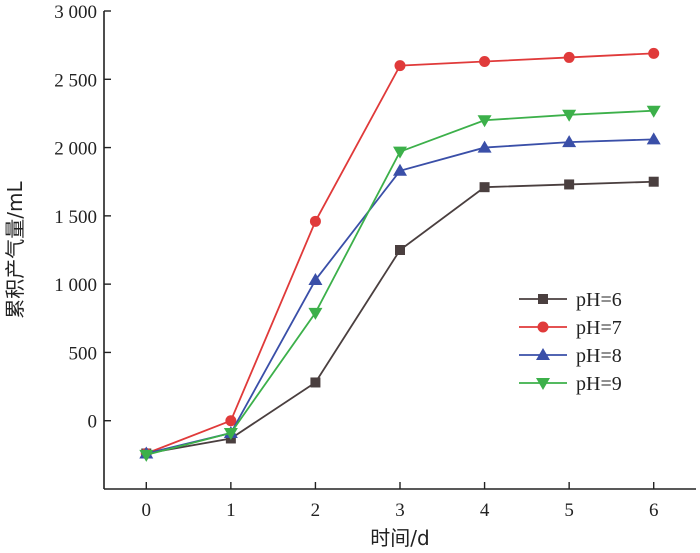  I want to click on legend-label: pH=6, so click(599, 300).